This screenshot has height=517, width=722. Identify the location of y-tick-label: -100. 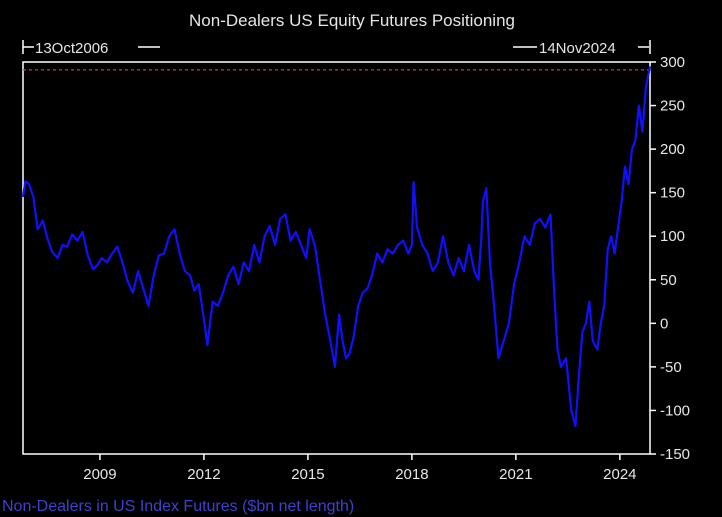
(675, 410).